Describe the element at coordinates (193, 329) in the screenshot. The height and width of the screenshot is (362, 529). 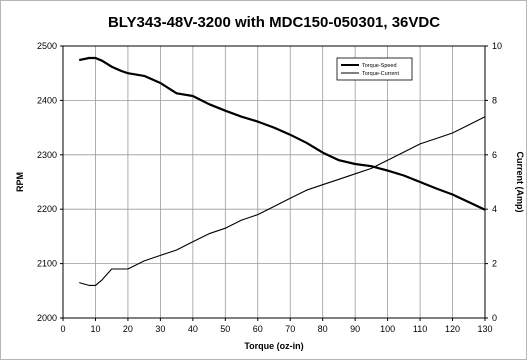
I see `x-tick-label: 40` at that location.